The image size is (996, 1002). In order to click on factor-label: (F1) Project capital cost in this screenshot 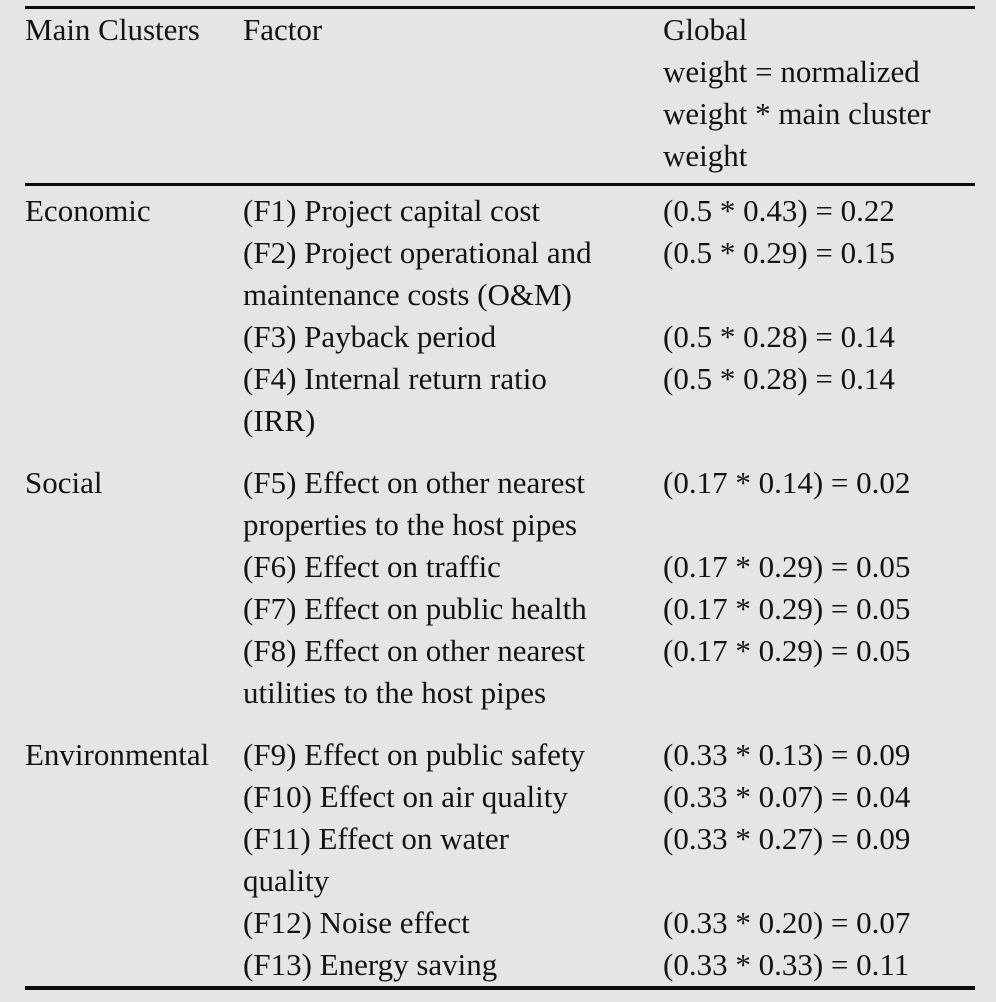, I will do `click(391, 210)`.